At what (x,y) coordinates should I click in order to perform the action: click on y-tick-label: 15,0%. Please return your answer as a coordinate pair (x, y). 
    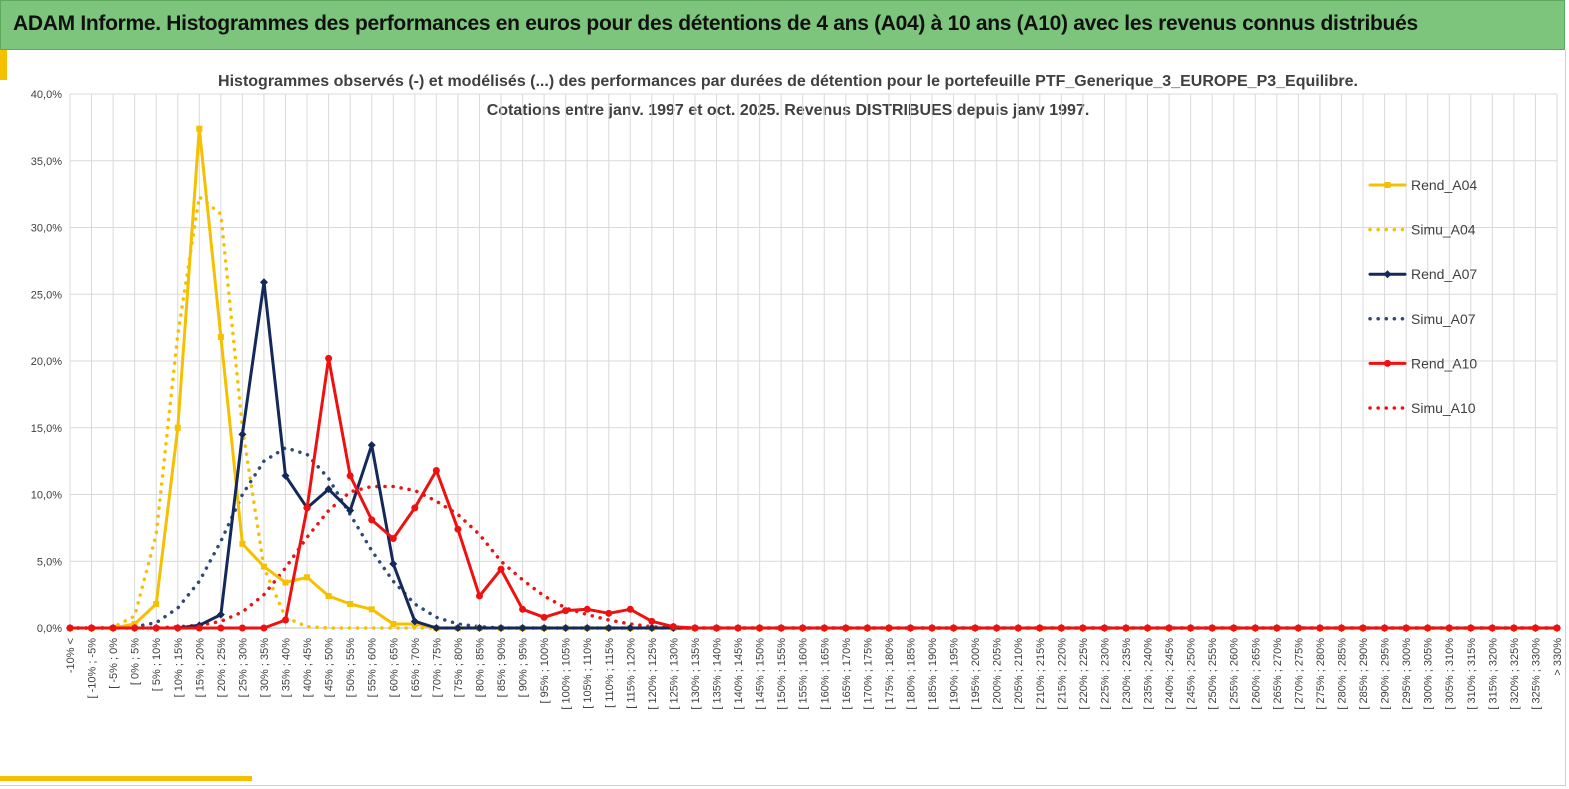
    Looking at the image, I should click on (46, 429).